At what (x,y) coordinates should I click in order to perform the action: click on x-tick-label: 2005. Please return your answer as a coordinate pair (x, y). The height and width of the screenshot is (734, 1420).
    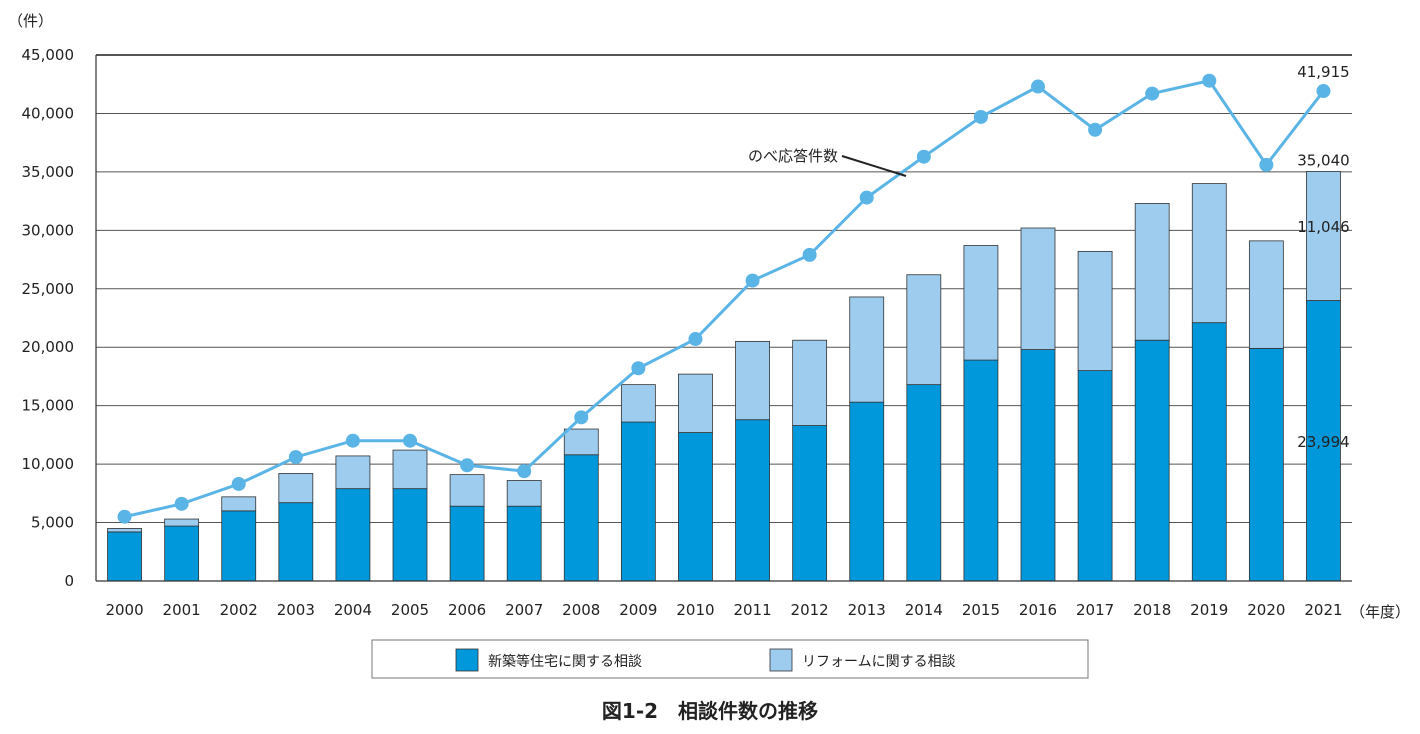
    Looking at the image, I should click on (410, 610).